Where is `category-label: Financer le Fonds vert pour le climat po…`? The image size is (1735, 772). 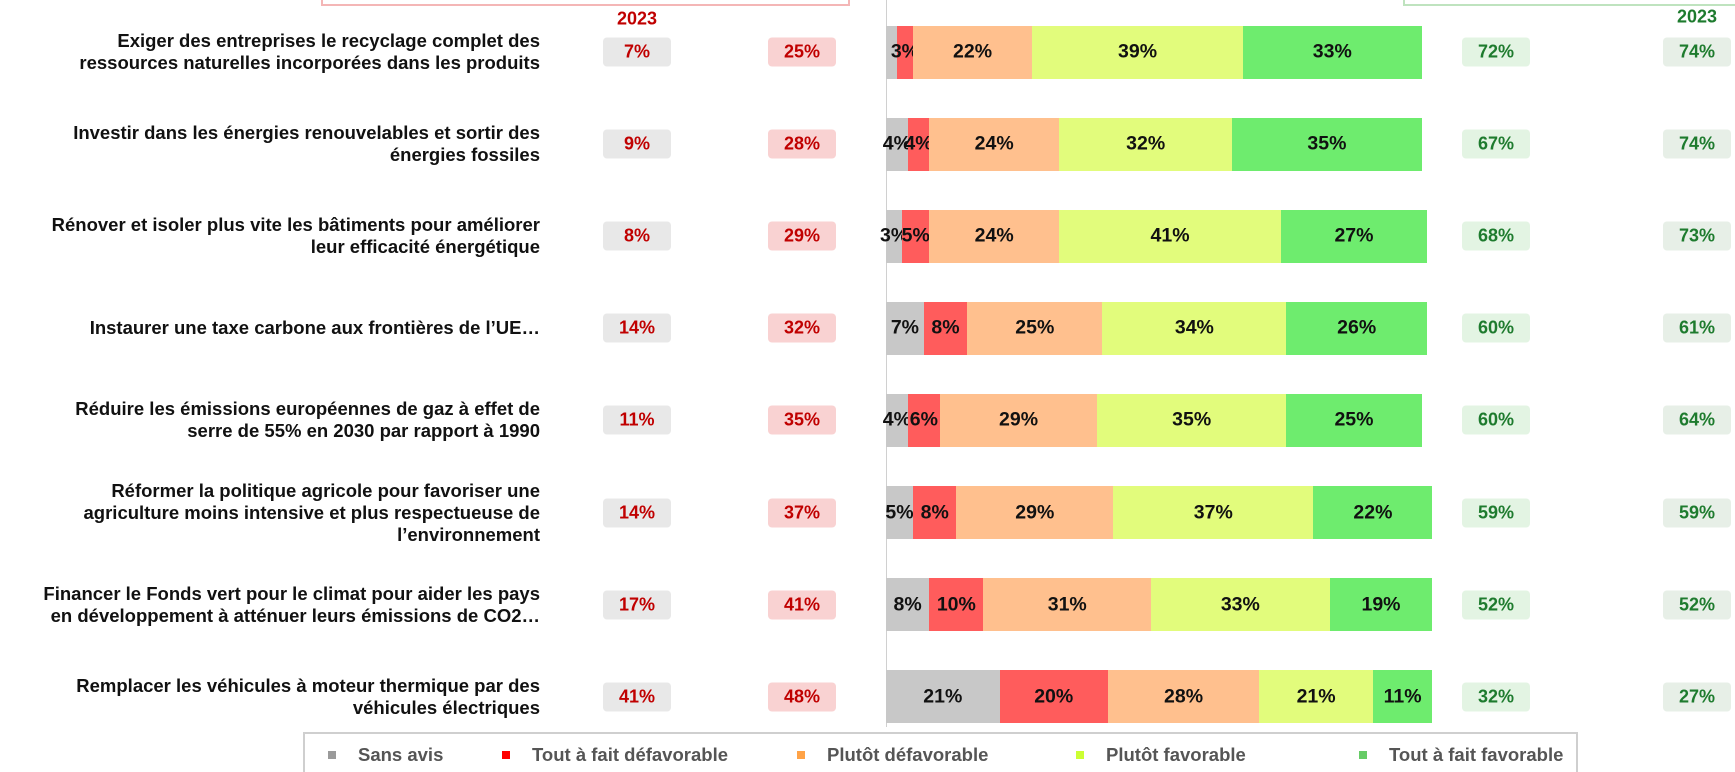
category-label: Financer le Fonds vert pour le climat po… is located at coordinates (291, 604).